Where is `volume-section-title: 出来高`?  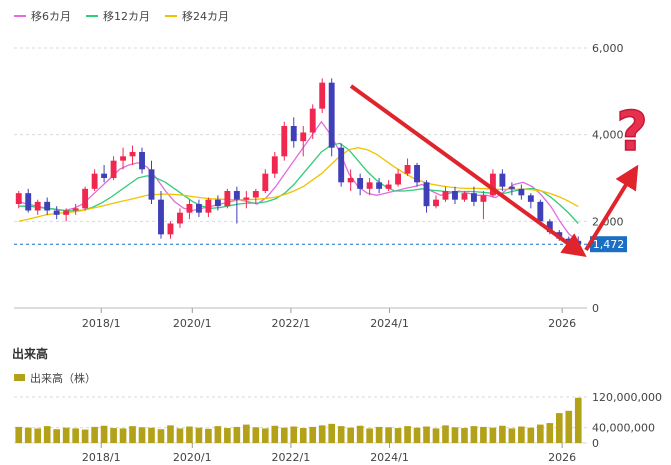
volume-section-title: 出来高 is located at coordinates (30, 353).